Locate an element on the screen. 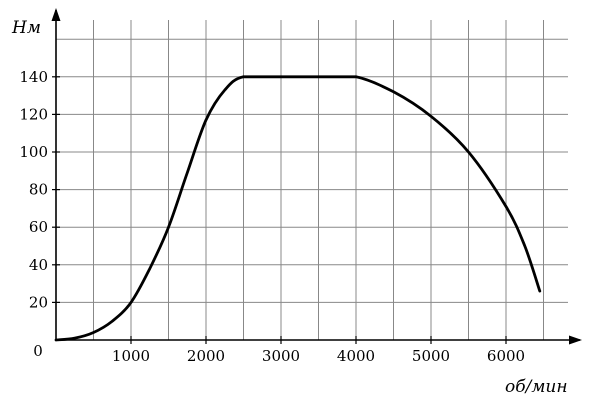 This screenshot has width=600, height=401. x-tick-label: 2000 is located at coordinates (206, 356).